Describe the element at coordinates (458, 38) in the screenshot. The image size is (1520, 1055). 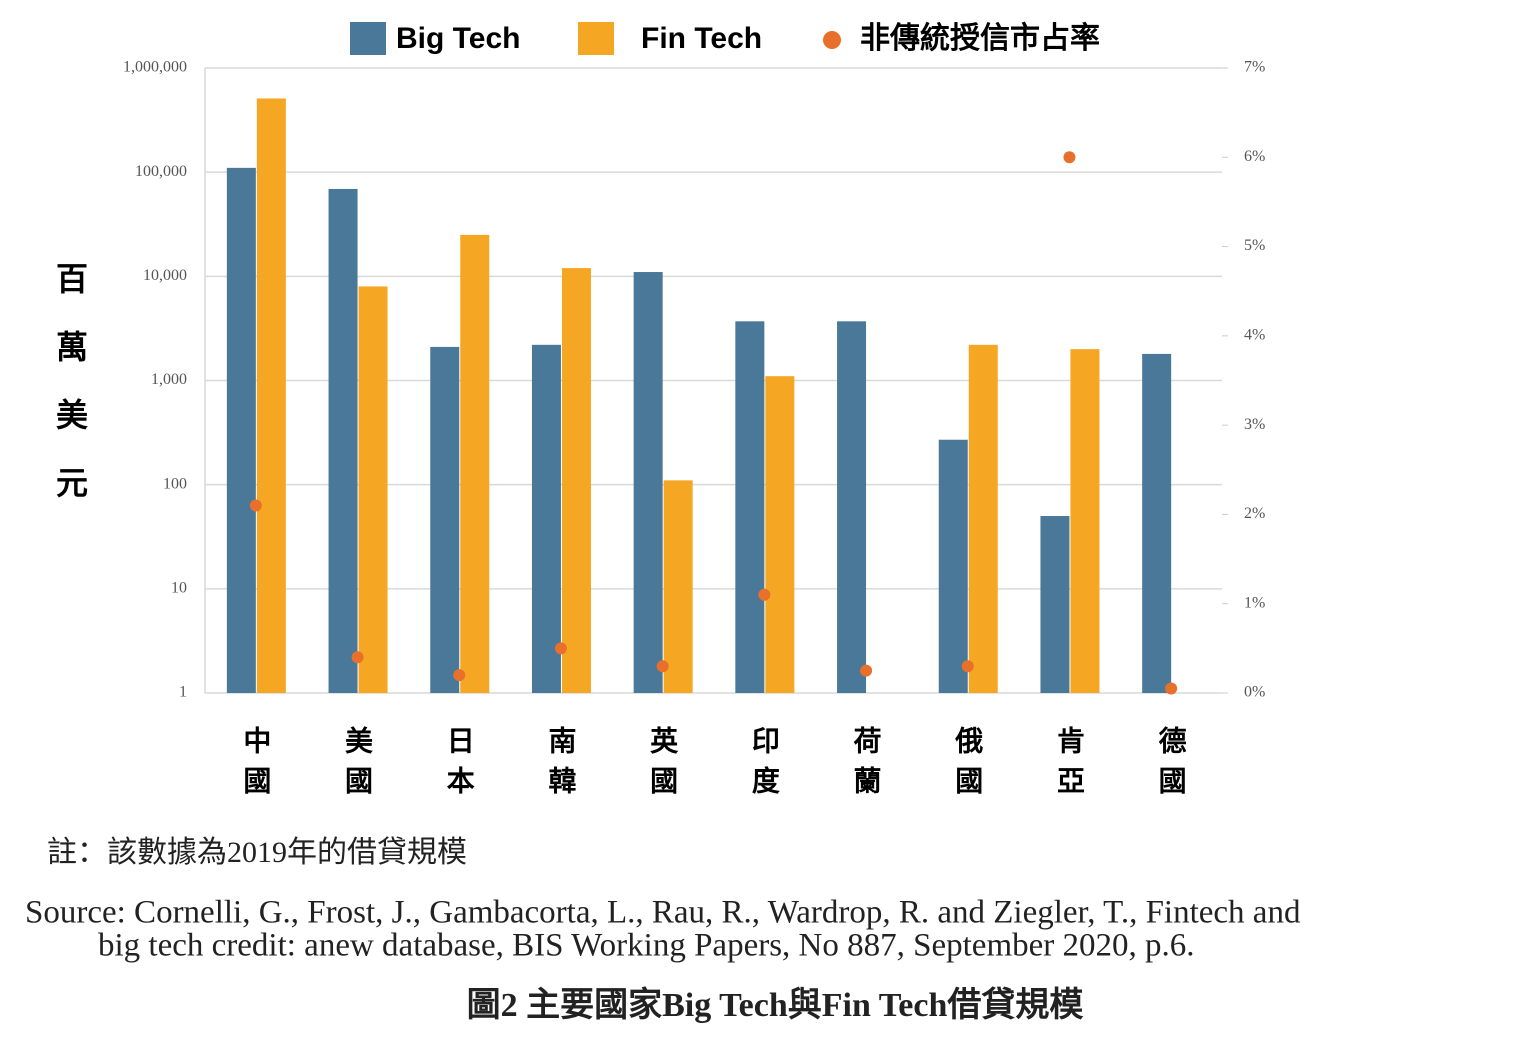
I see `legend-label: Big Tech` at that location.